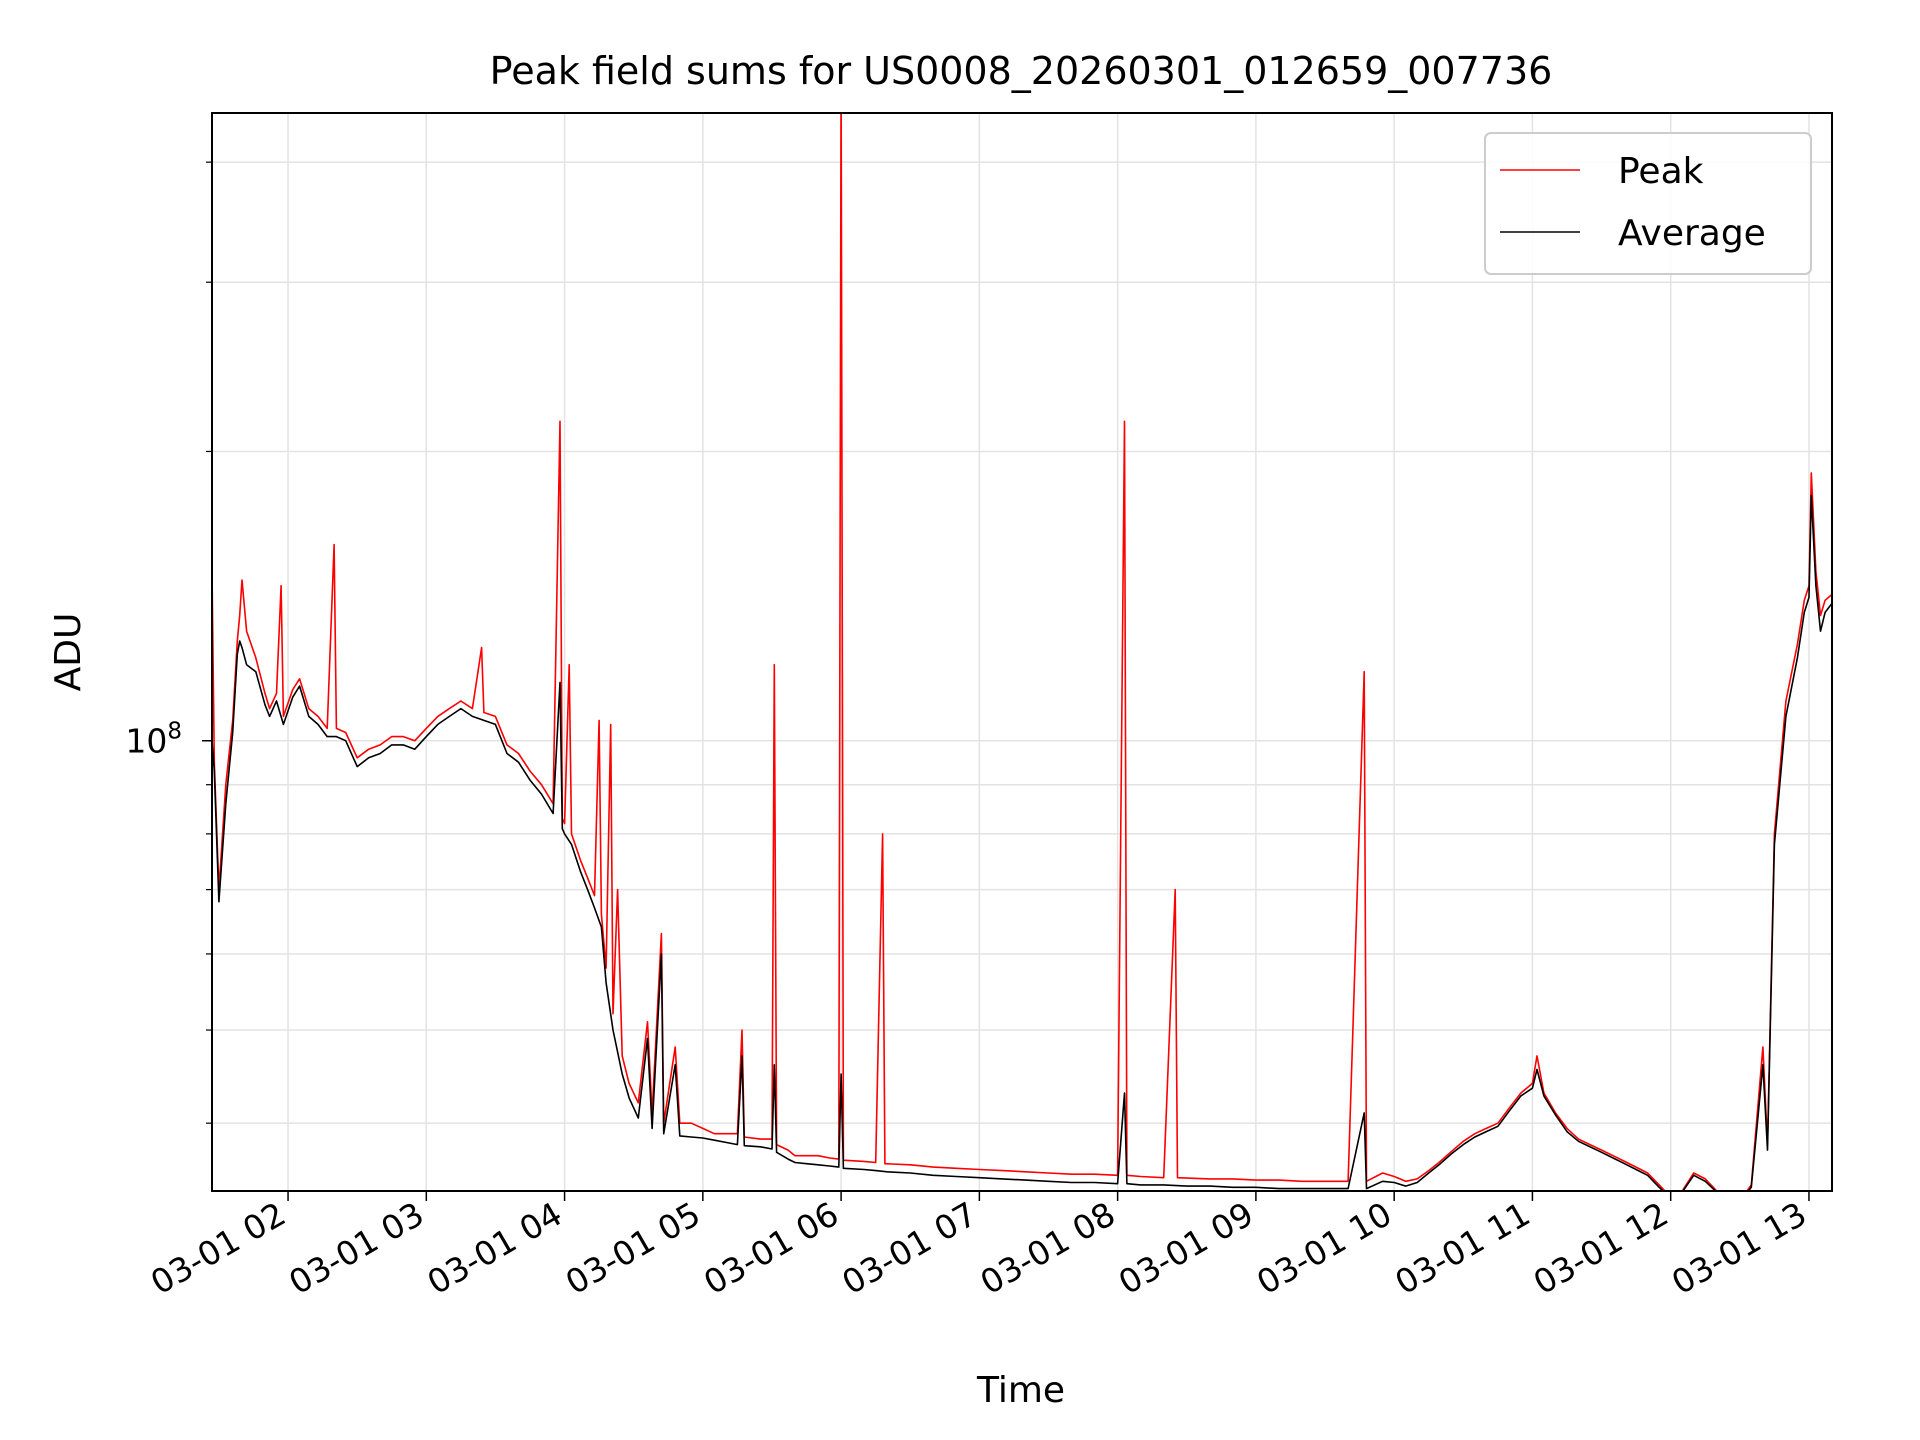 The width and height of the screenshot is (1920, 1440). Describe the element at coordinates (1020, 1390) in the screenshot. I see `x-axis-label: Time` at that location.